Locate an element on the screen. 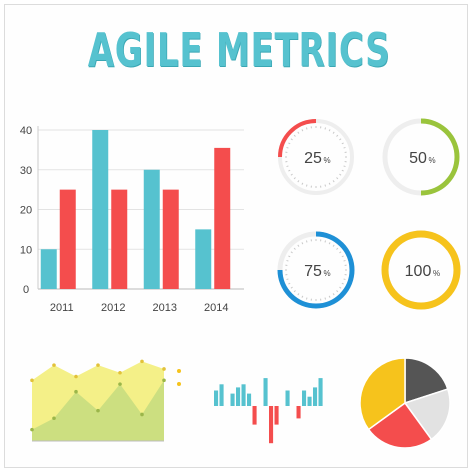 This screenshot has width=474, height=474. pie-chart is located at coordinates (405, 403).